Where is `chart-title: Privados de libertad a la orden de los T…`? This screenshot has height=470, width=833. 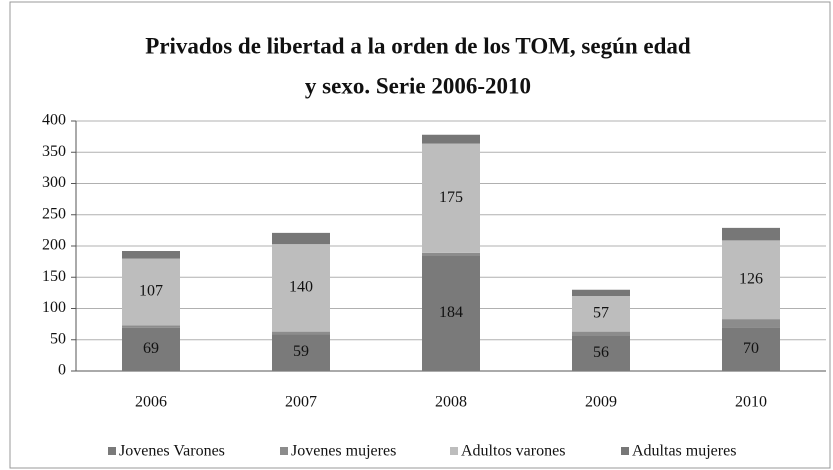 chart-title: Privados de libertad a la orden de los T… is located at coordinates (418, 45).